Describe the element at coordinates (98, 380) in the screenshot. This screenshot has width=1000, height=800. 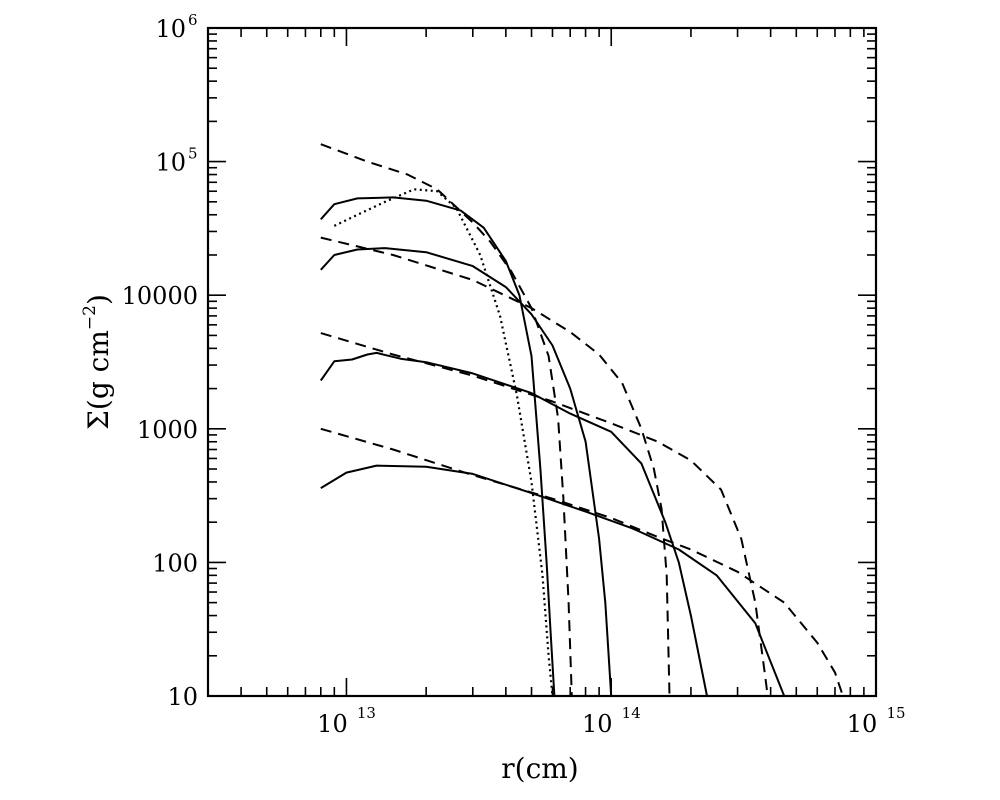
I see `y-axis-label-main: Σ(g cm` at that location.